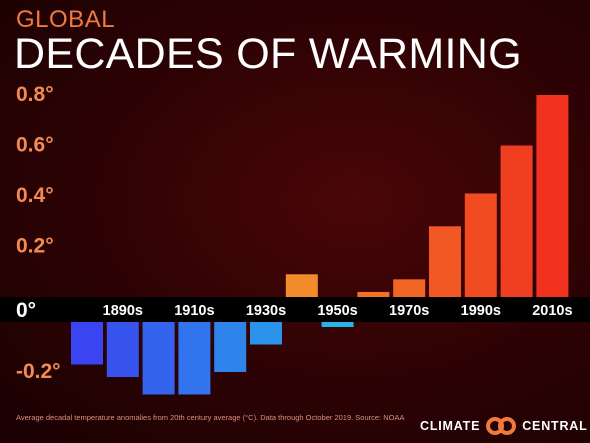 This screenshot has height=443, width=590. What do you see at coordinates (194, 311) in the screenshot?
I see `x-tick-label: 1910s` at bounding box center [194, 311].